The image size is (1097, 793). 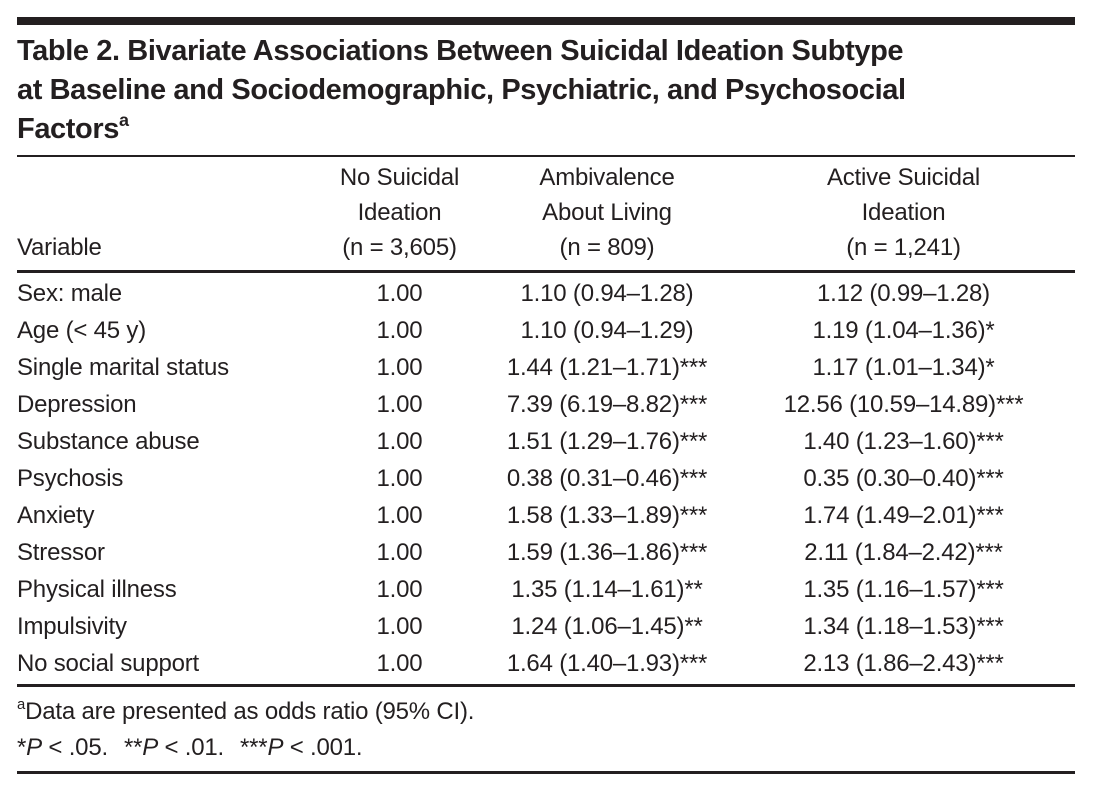 I want to click on header-line: Active Suicidal, so click(x=903, y=177).